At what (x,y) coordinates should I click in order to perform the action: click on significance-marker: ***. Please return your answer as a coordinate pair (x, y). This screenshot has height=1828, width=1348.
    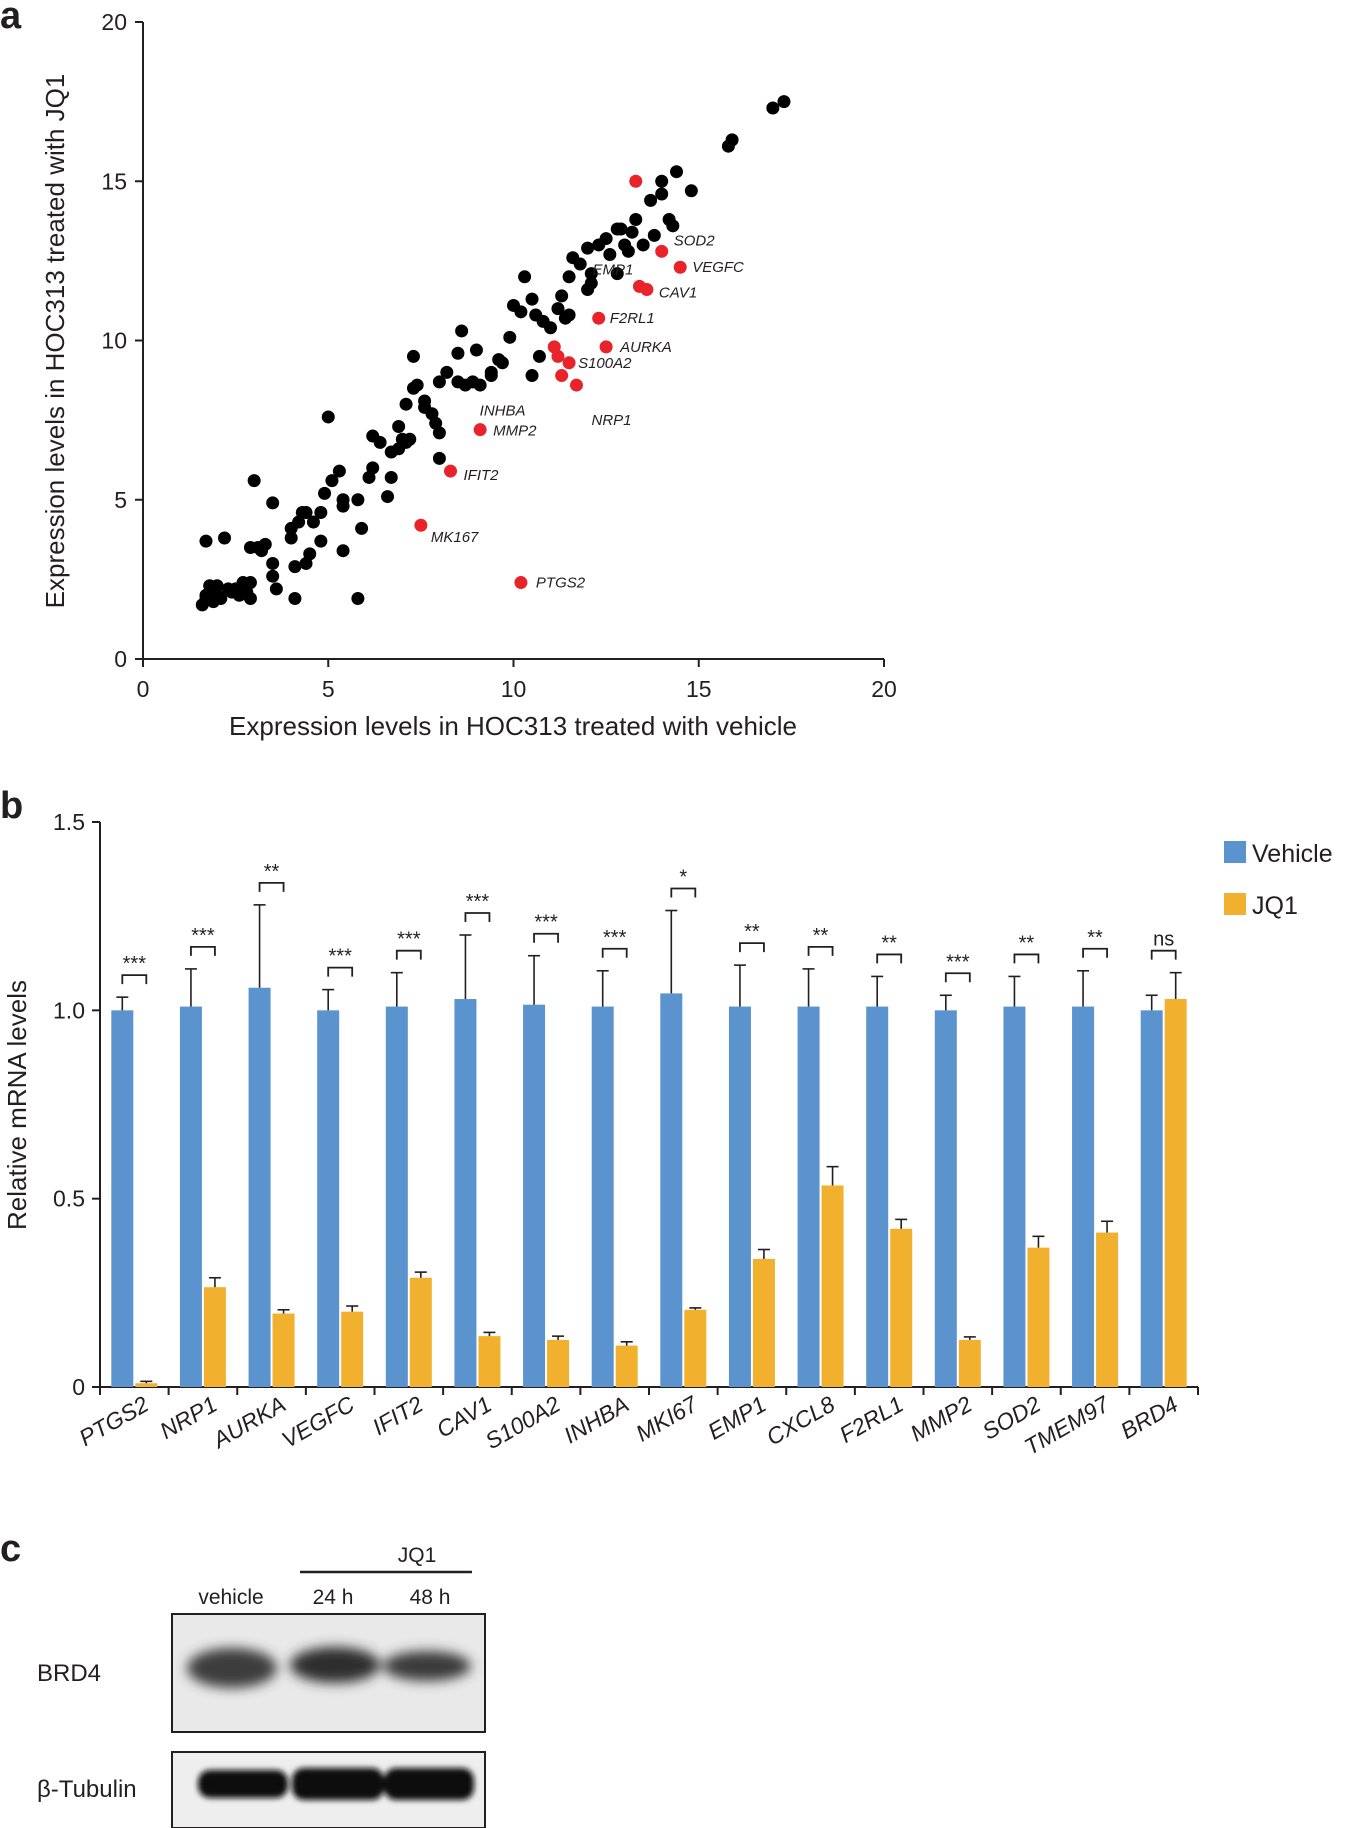
    Looking at the image, I should click on (203, 936).